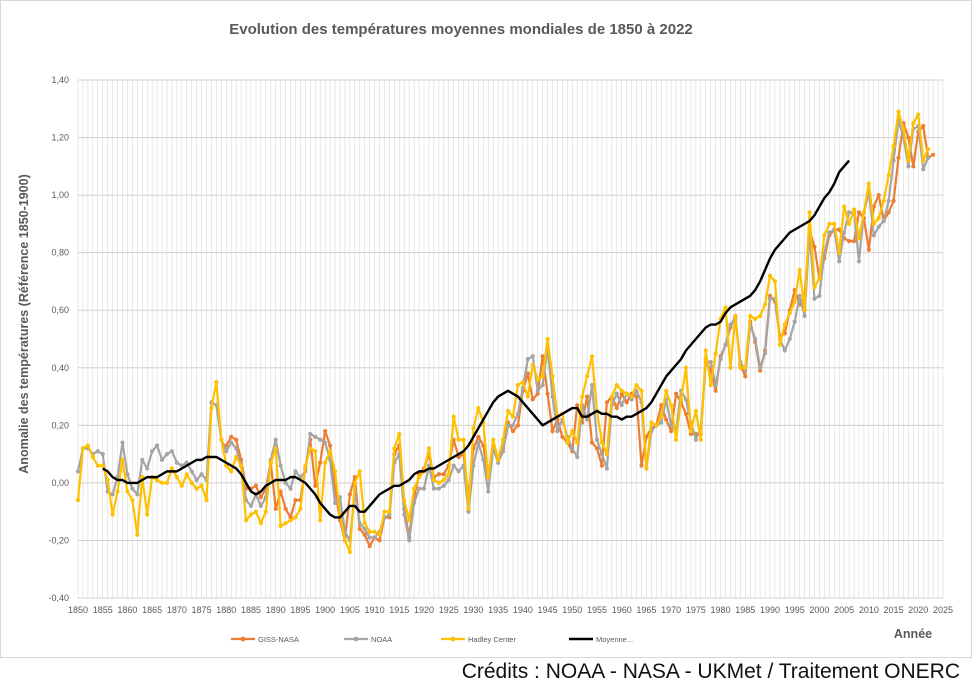 This screenshot has width=976, height=693. What do you see at coordinates (646, 610) in the screenshot?
I see `x-tick-label: 1965` at bounding box center [646, 610].